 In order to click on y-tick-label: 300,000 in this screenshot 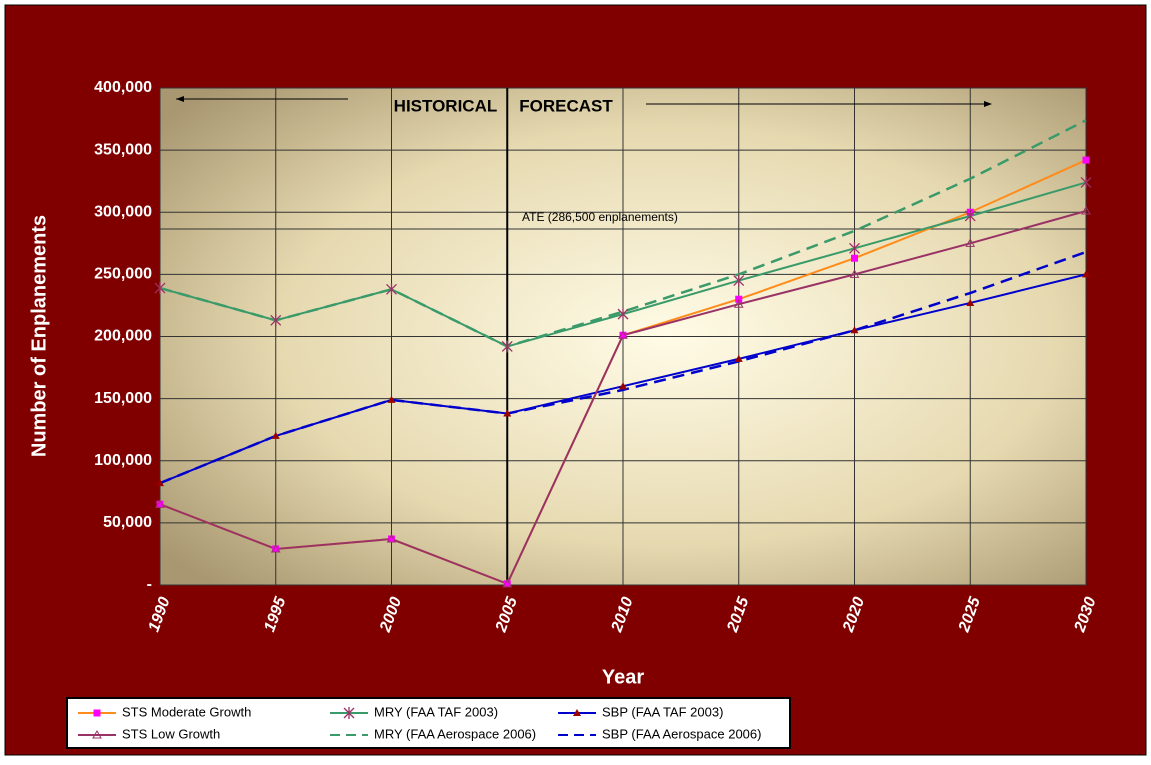, I will do `click(123, 211)`.